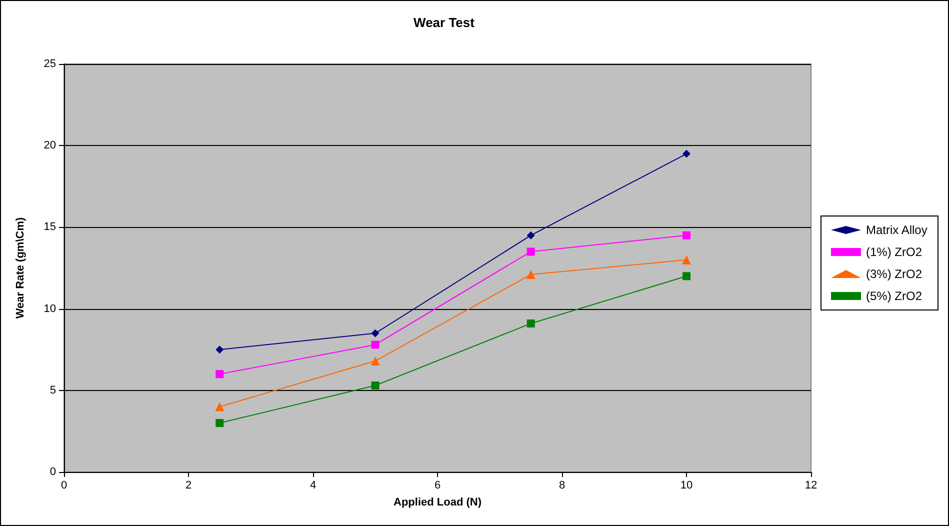  What do you see at coordinates (437, 486) in the screenshot?
I see `x-tick-label: 6` at bounding box center [437, 486].